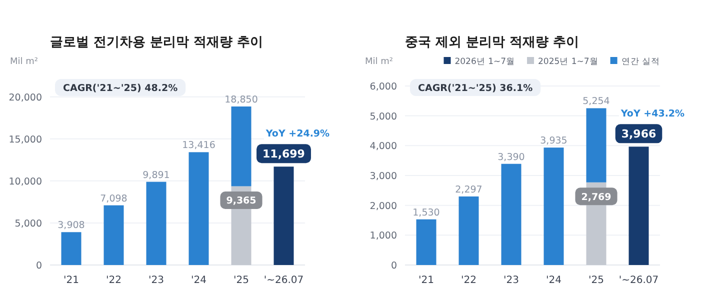 The width and height of the screenshot is (710, 297). I want to click on legend-label: 연간 실적, so click(640, 62).